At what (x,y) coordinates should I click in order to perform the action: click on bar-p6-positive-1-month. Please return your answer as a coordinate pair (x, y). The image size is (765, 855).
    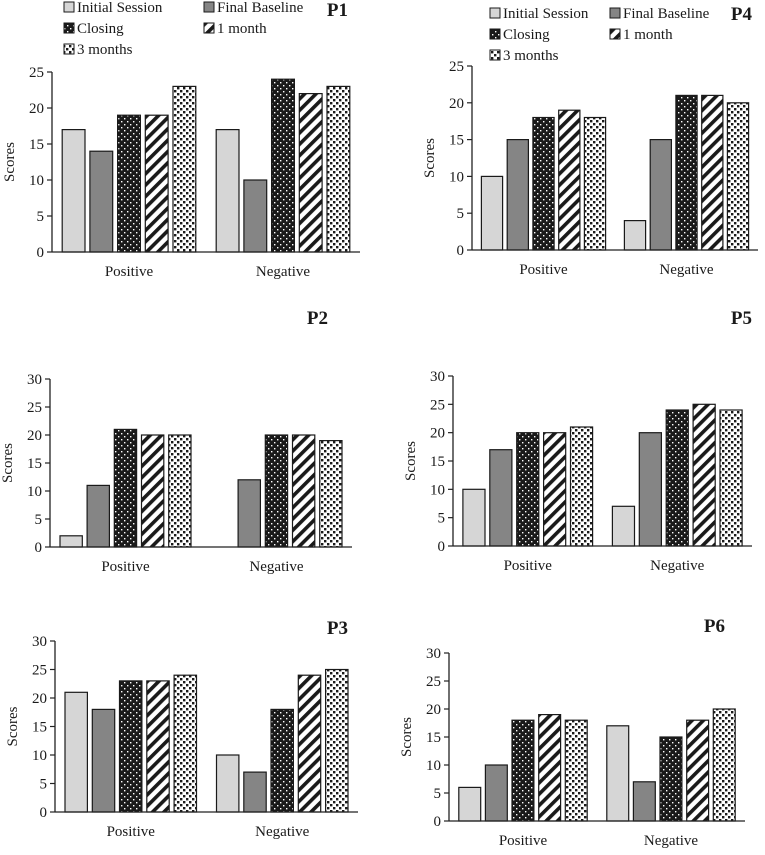
    Looking at the image, I should click on (550, 767).